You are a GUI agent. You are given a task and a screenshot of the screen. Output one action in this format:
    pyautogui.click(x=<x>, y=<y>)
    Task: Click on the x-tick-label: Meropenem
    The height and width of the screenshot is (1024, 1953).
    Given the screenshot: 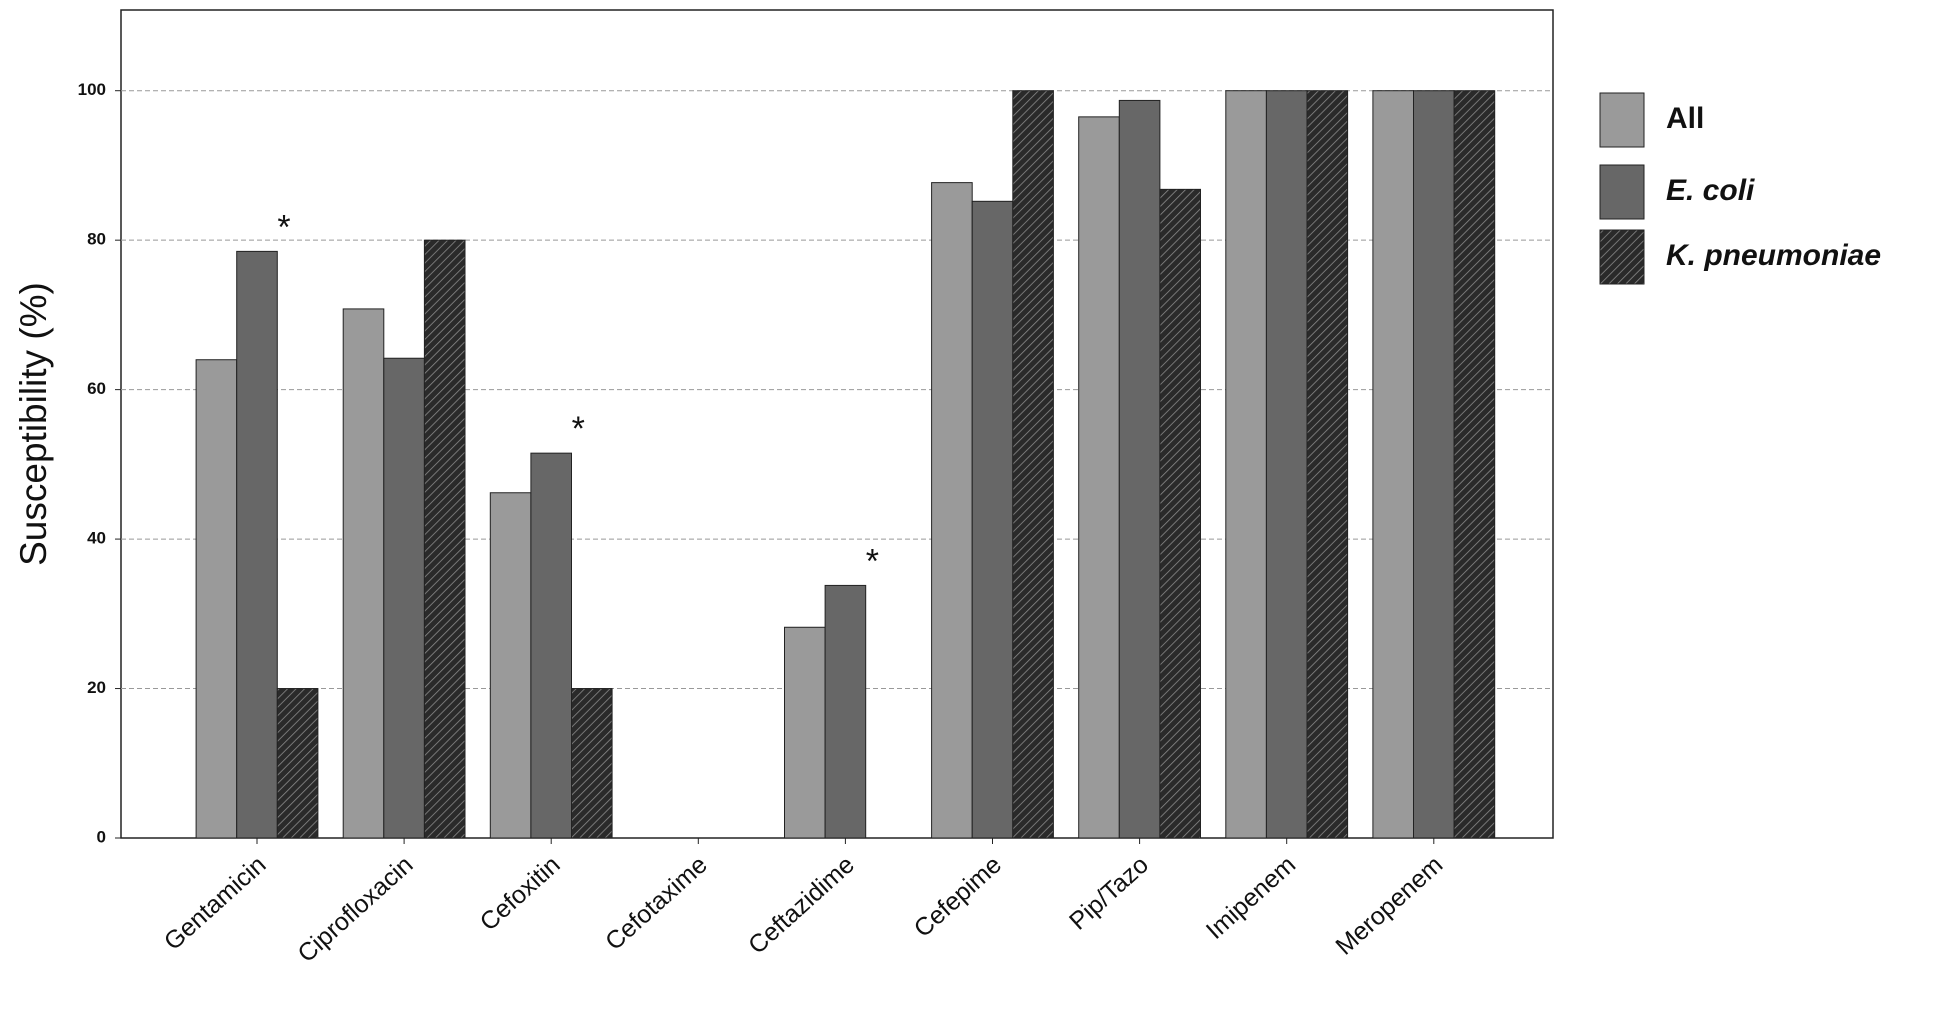 What is the action you would take?
    pyautogui.click(x=1389, y=906)
    